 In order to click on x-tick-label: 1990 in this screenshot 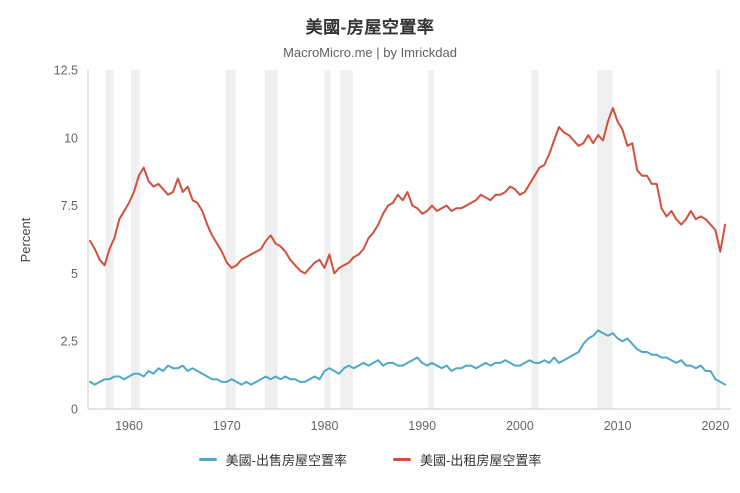, I will do `click(422, 426)`.